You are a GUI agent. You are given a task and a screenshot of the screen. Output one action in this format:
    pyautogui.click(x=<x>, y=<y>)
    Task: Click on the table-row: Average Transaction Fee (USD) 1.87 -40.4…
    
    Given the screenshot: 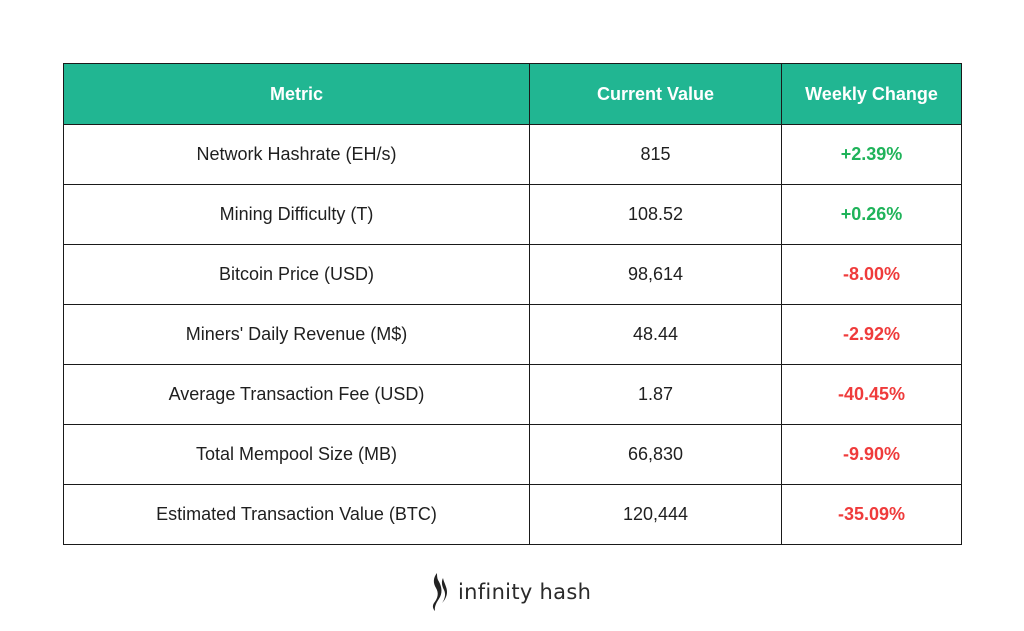 What is the action you would take?
    pyautogui.click(x=512, y=394)
    